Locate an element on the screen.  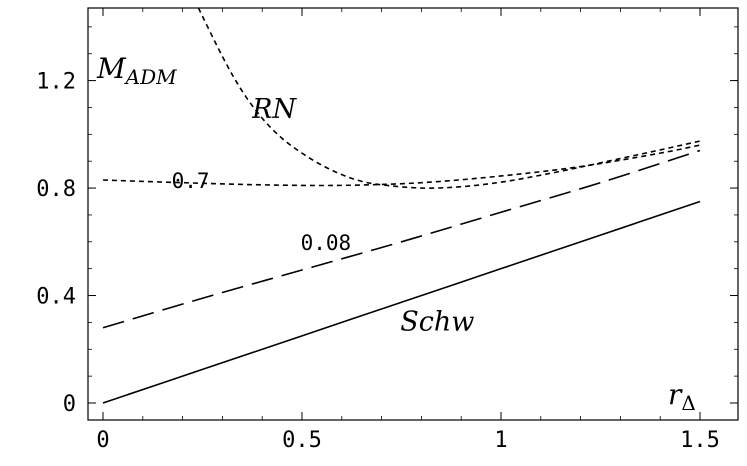
x-axis-label-main: r is located at coordinates (675, 394).